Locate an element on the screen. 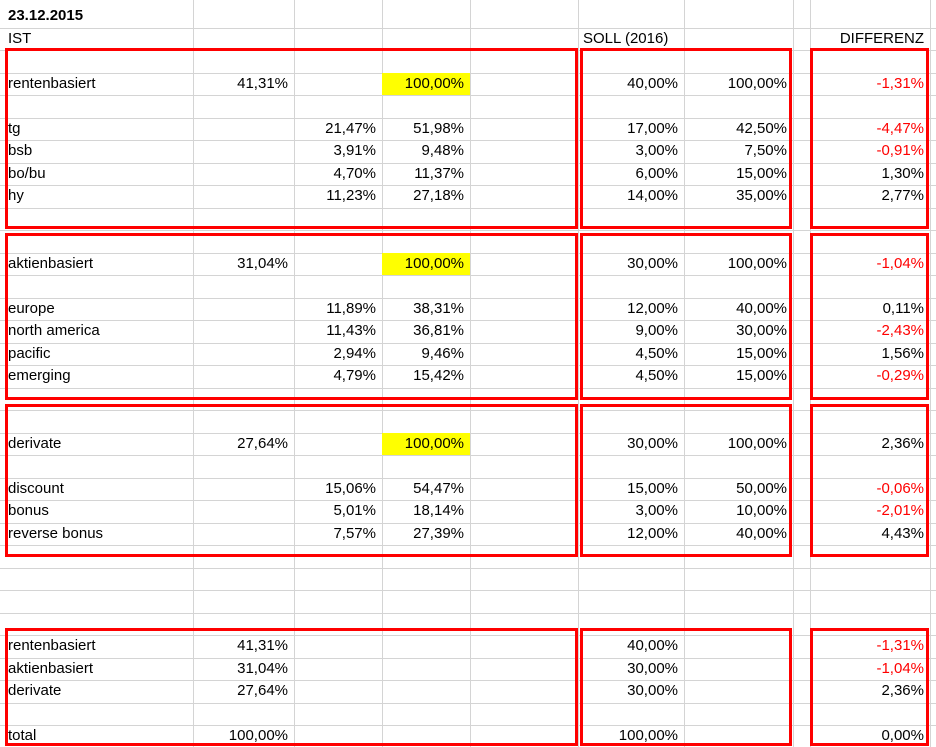 This screenshot has height=747, width=936. emerging-ist-cell: 4,79% is located at coordinates (354, 375).